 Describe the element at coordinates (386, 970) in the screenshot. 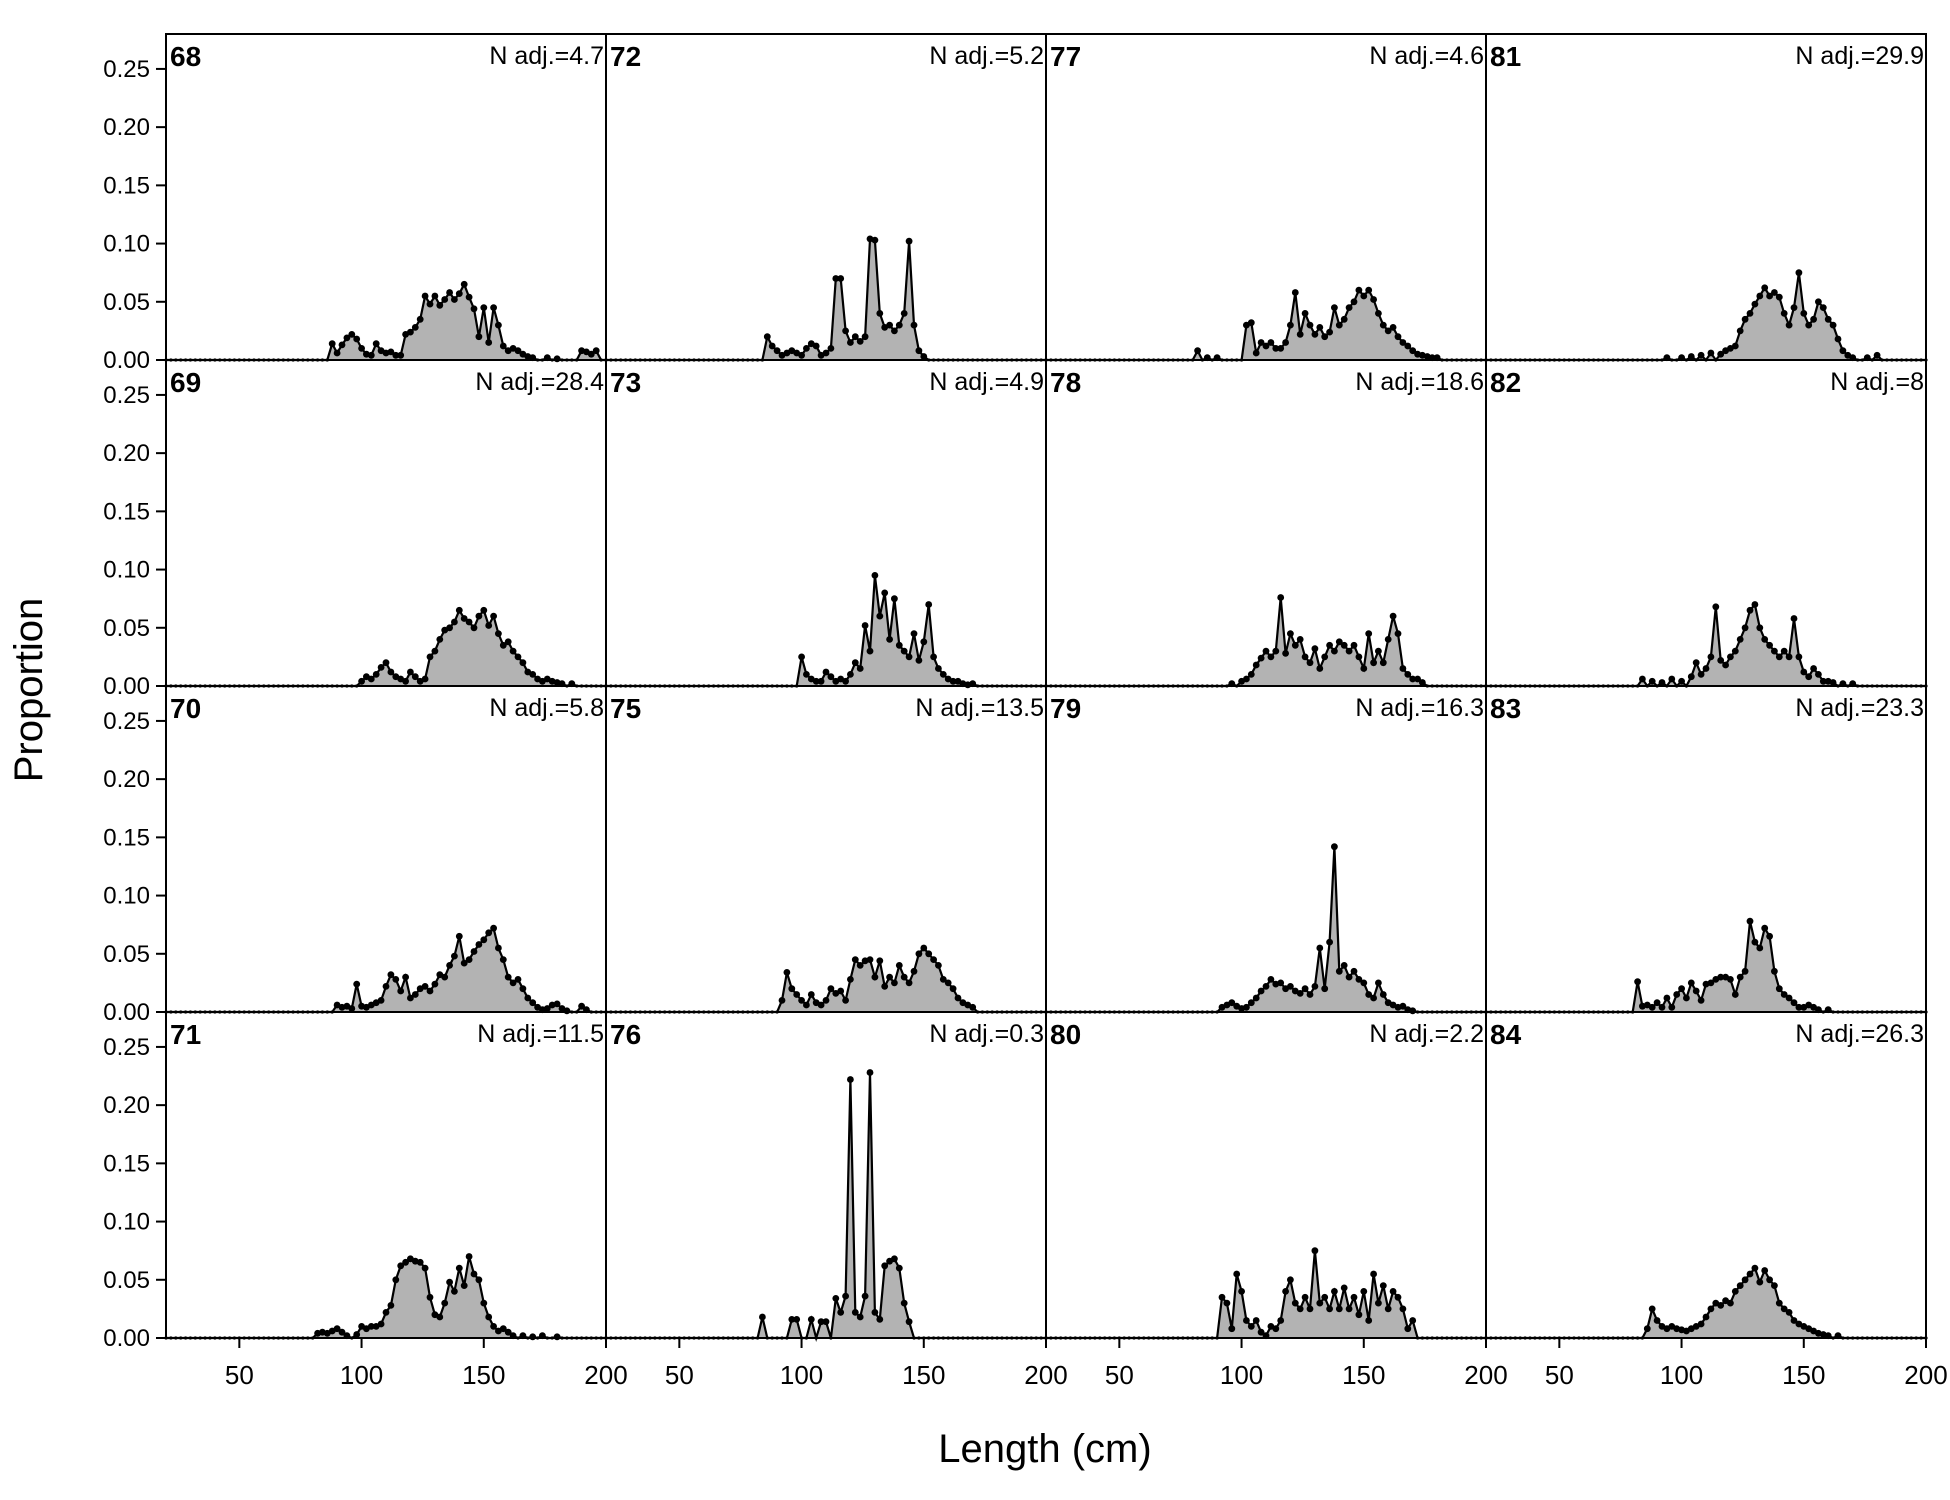

I see `panel-70-area` at that location.